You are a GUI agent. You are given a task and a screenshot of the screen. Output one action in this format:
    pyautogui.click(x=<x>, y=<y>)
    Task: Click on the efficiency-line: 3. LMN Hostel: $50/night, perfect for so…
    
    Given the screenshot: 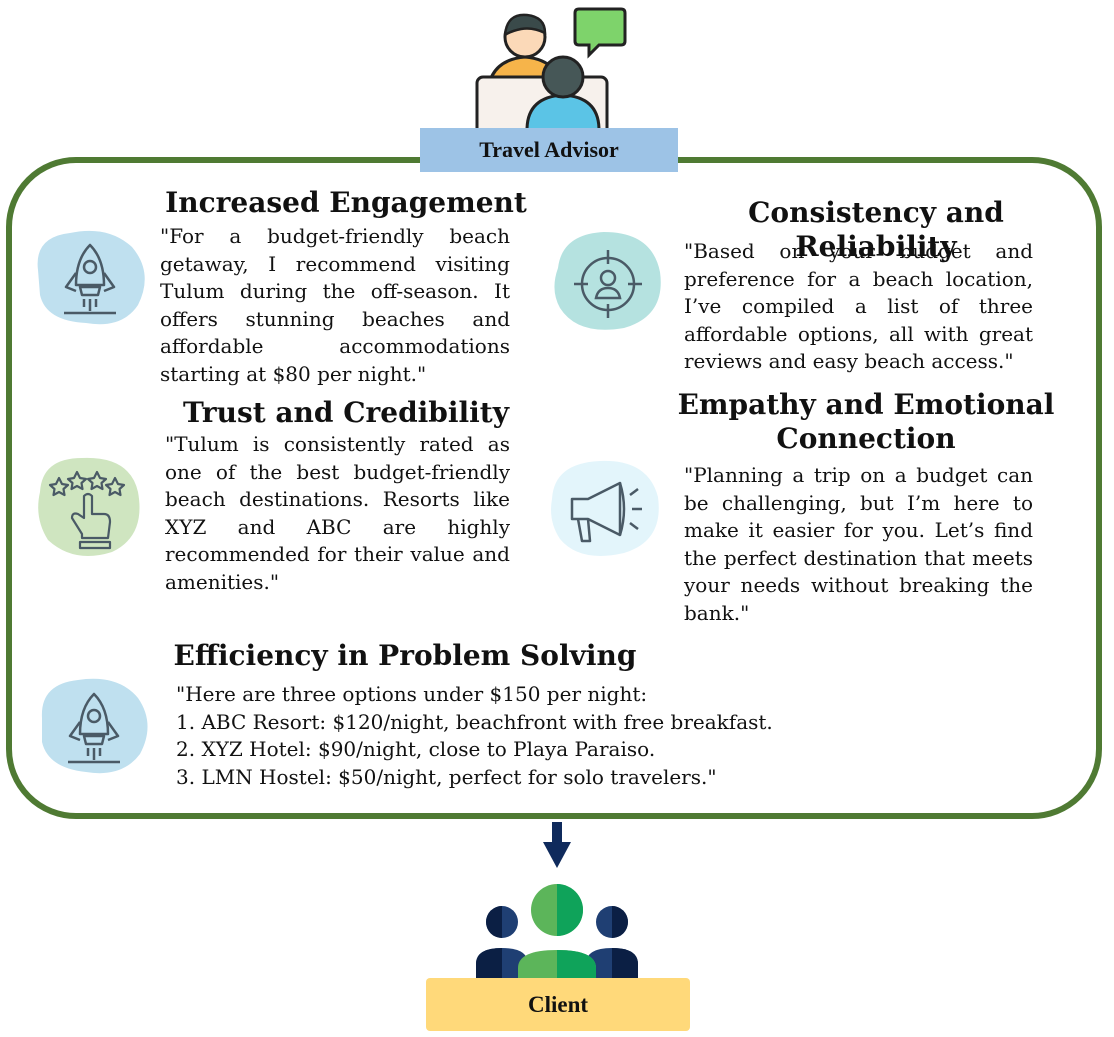 What is the action you would take?
    pyautogui.click(x=446, y=776)
    